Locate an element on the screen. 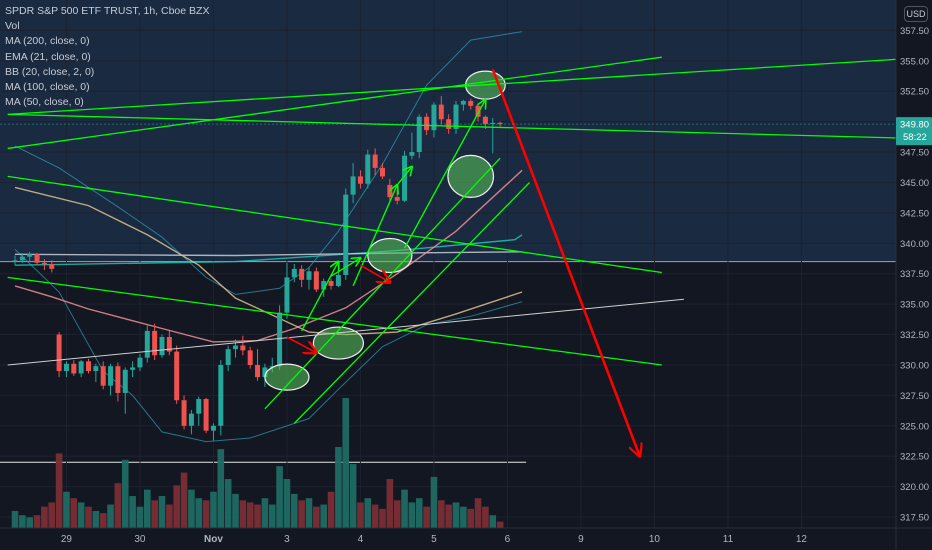 This screenshot has width=932, height=550. red-arrow is located at coordinates (565, 262).